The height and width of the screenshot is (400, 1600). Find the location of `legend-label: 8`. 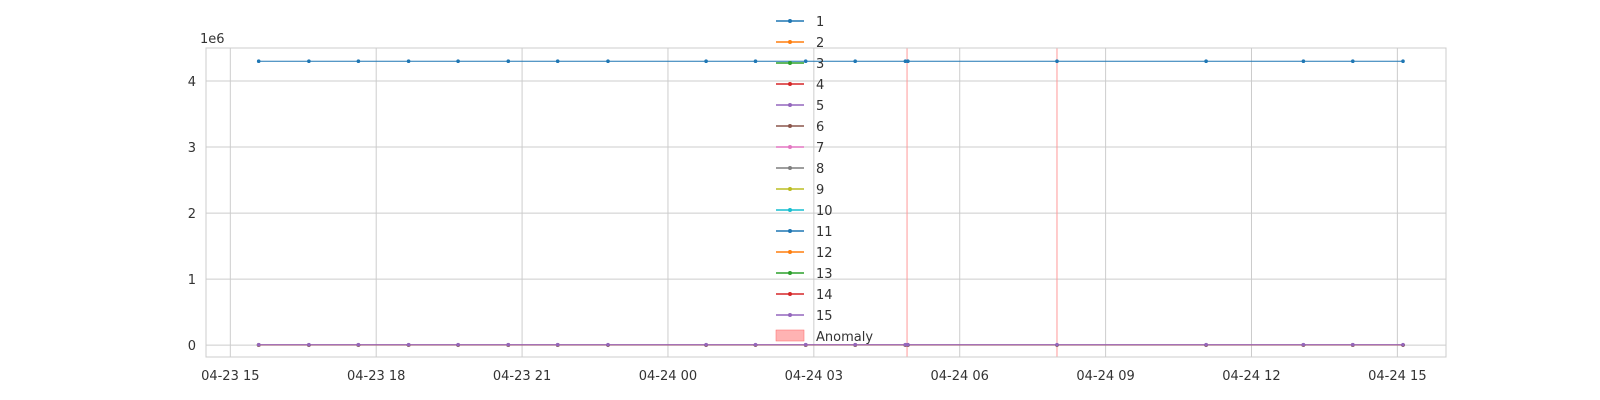

legend-label: 8 is located at coordinates (820, 169).